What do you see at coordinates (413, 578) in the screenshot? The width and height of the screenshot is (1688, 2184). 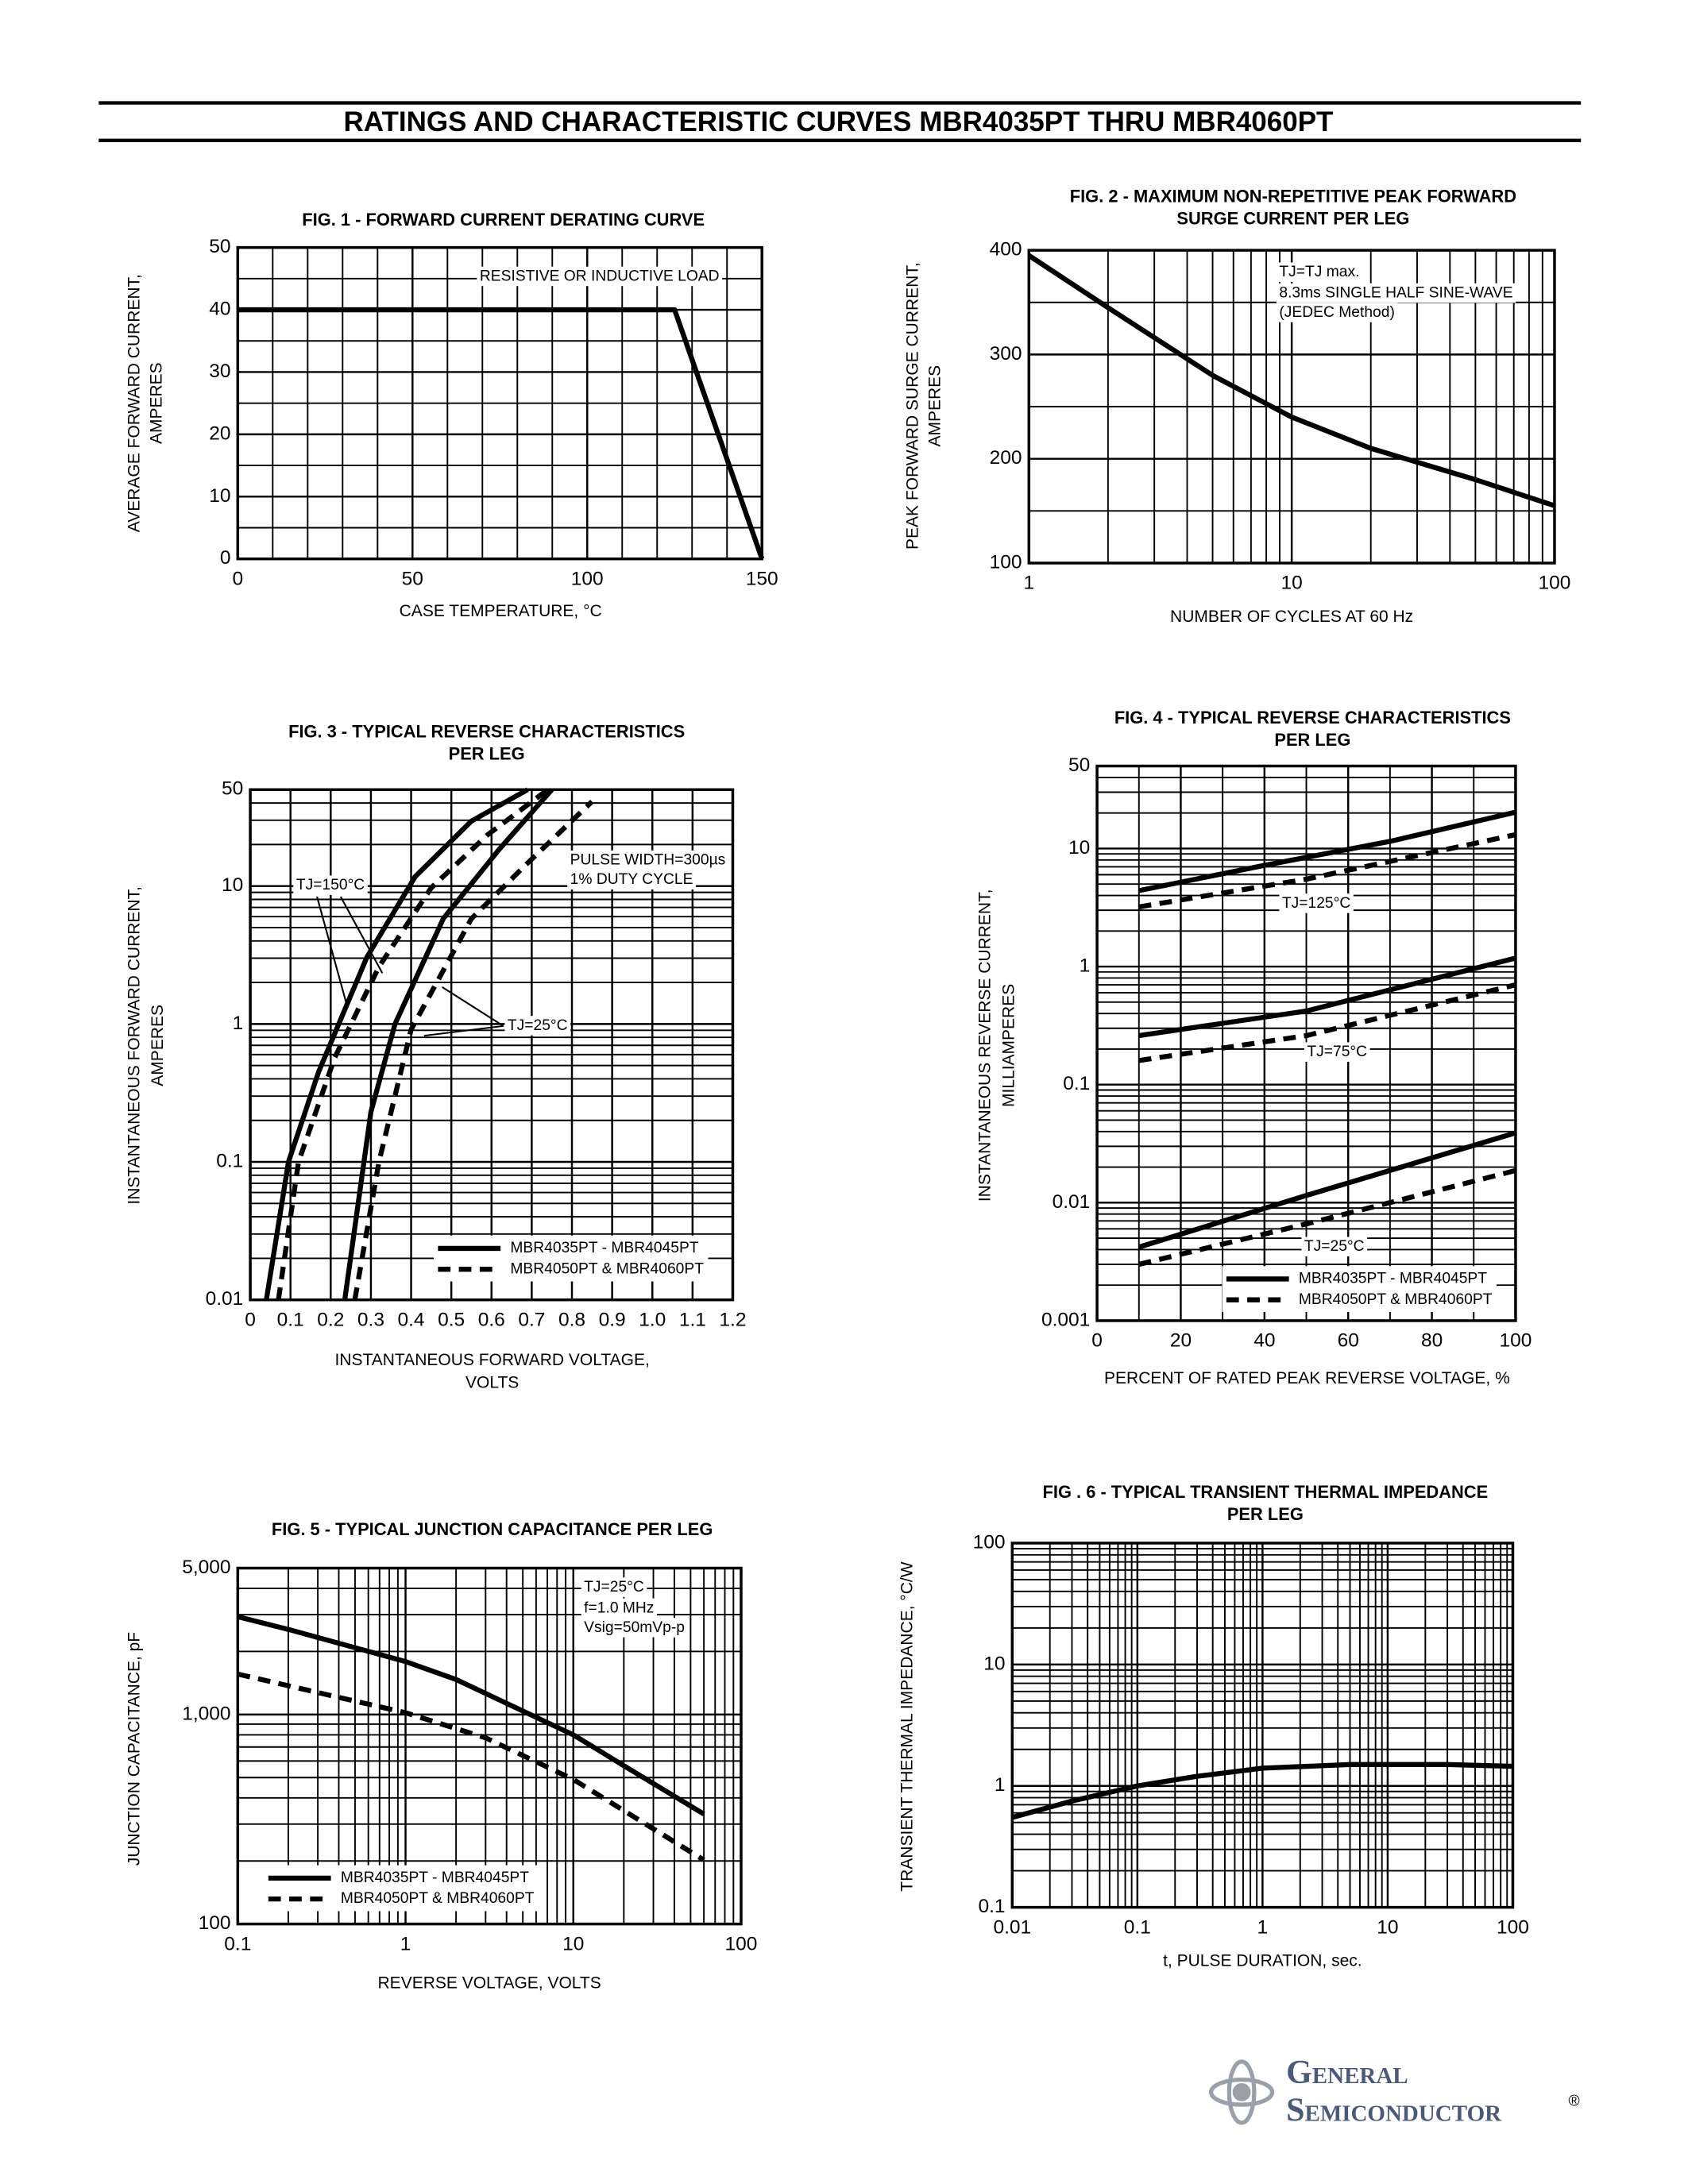 I see `x-tick-label: 50` at bounding box center [413, 578].